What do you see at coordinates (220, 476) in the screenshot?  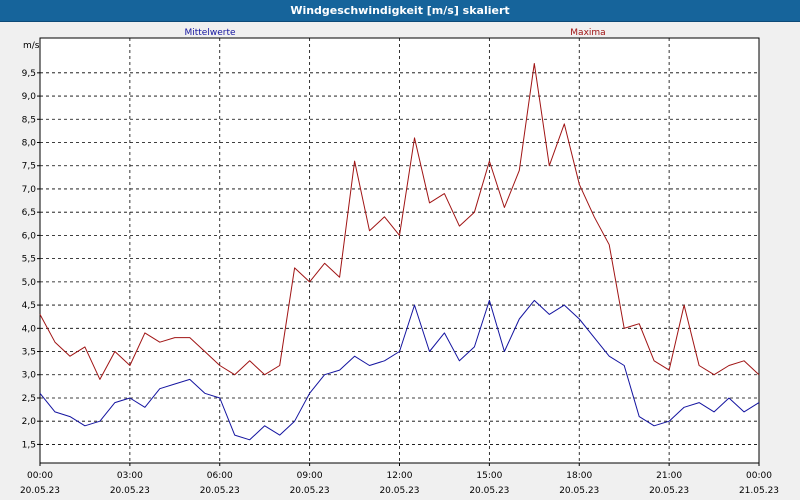 I see `x-tick-time: 06:00` at bounding box center [220, 476].